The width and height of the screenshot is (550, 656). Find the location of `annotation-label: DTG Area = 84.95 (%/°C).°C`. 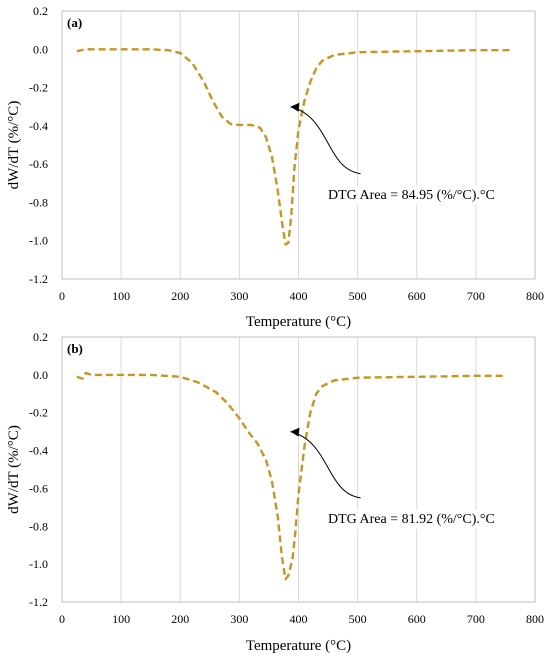

annotation-label: DTG Area = 84.95 (%/°C).°C is located at coordinates (411, 195).